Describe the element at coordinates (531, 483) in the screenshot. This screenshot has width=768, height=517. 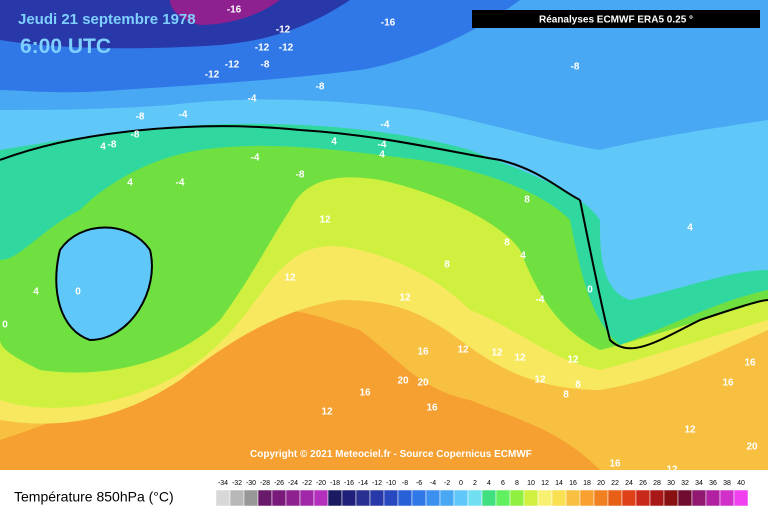
I see `scale-tick-label: 10` at that location.